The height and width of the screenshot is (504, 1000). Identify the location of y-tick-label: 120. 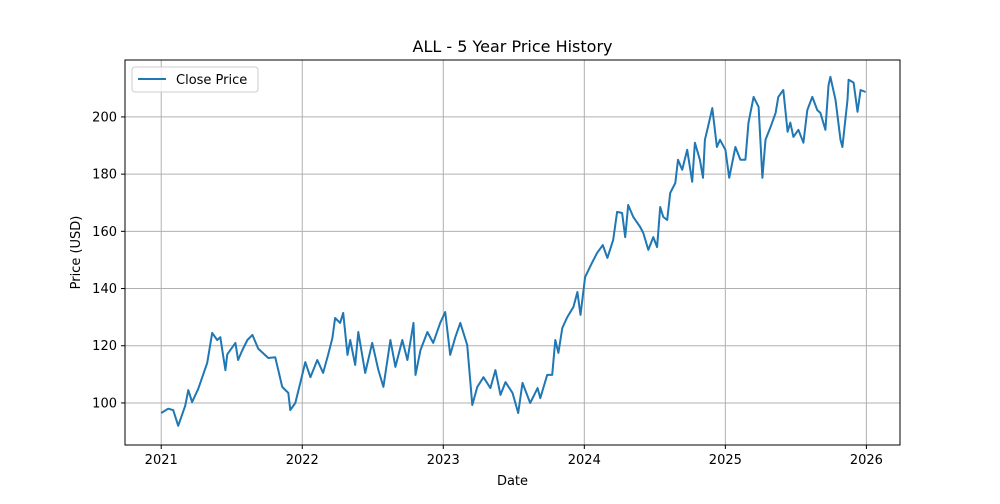
(104, 346).